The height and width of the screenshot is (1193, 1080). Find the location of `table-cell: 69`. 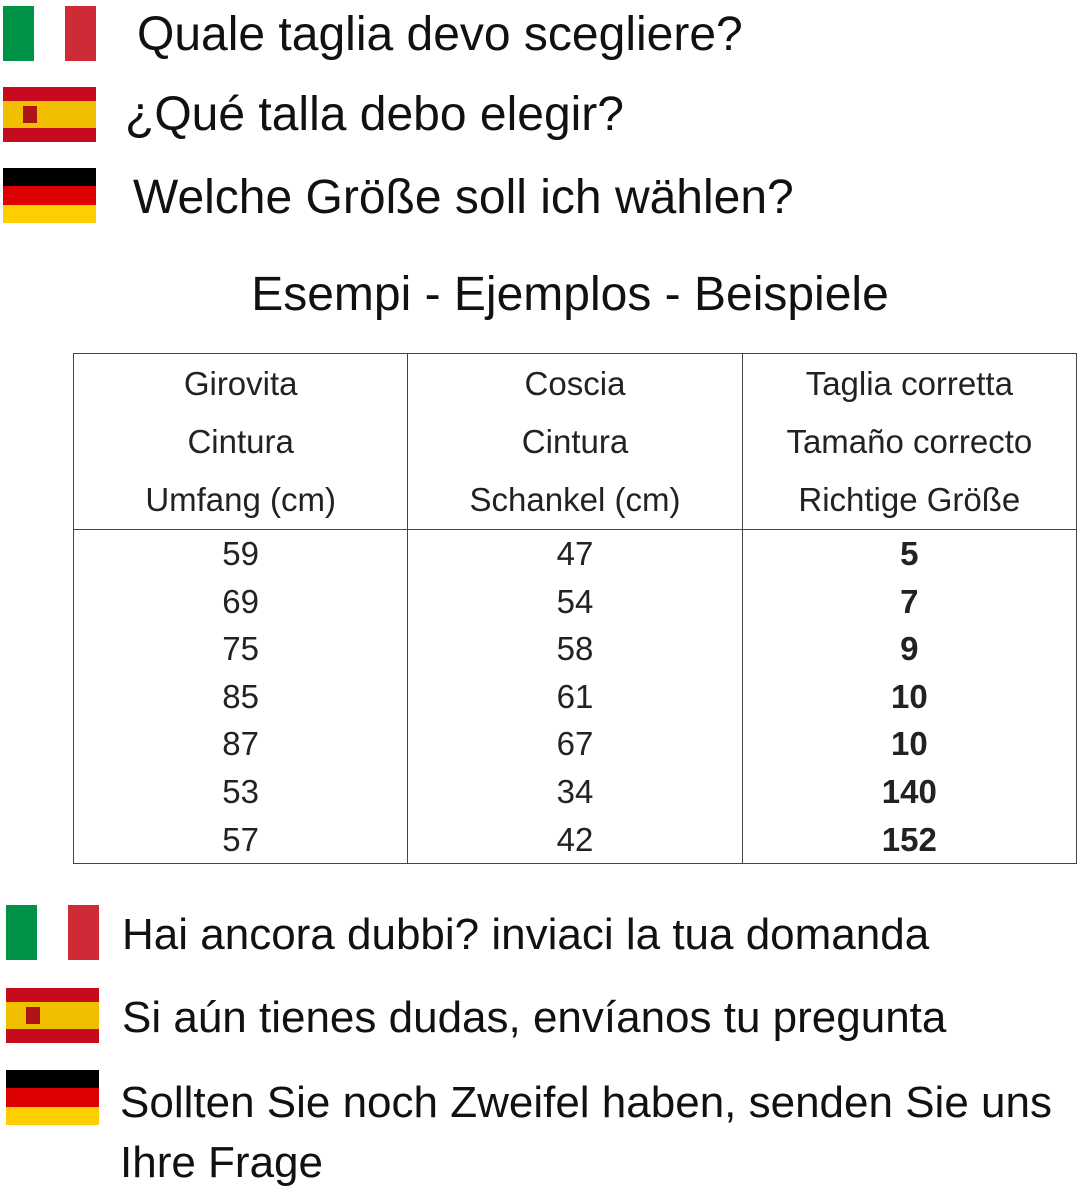

table-cell: 69 is located at coordinates (240, 601).